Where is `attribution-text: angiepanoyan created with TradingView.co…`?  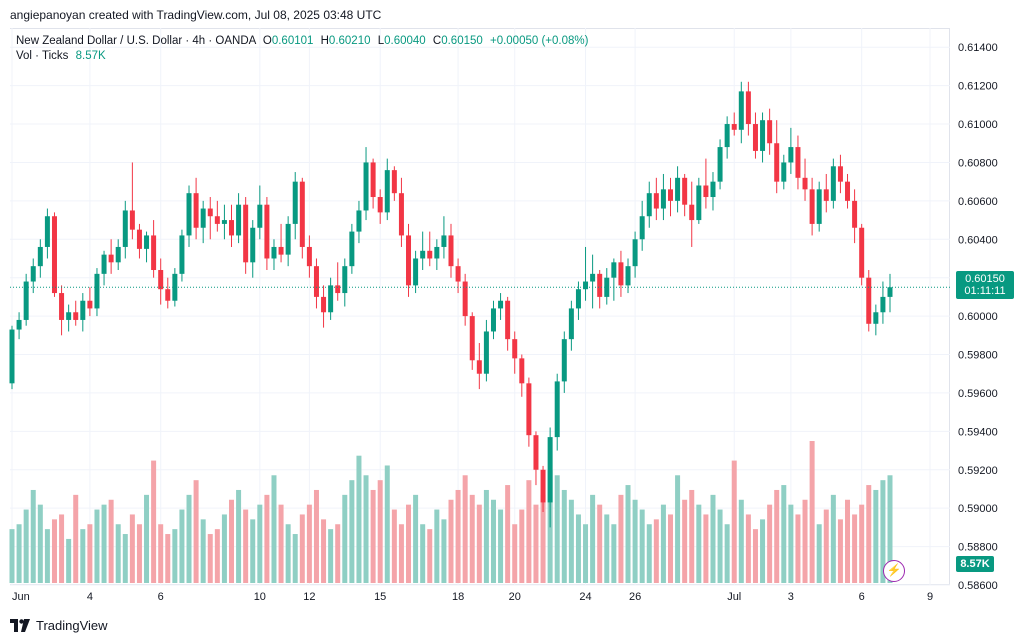
attribution-text: angiepanoyan created with TradingView.co… is located at coordinates (196, 15).